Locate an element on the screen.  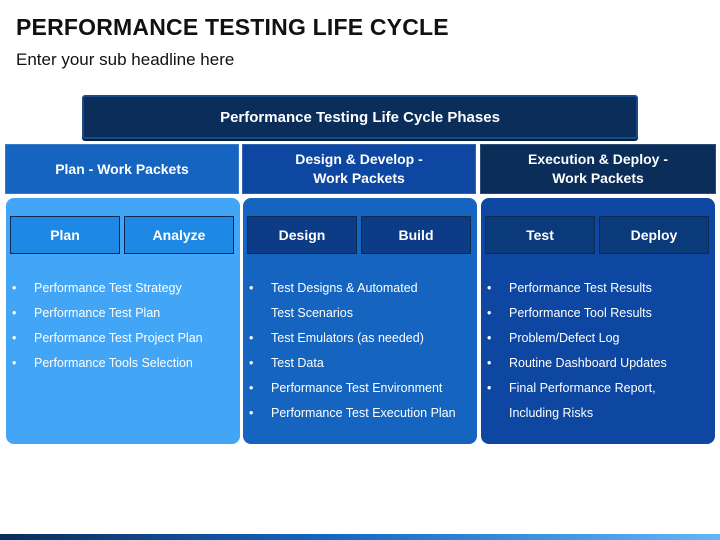
sub-box-label: Build is located at coordinates (416, 235).